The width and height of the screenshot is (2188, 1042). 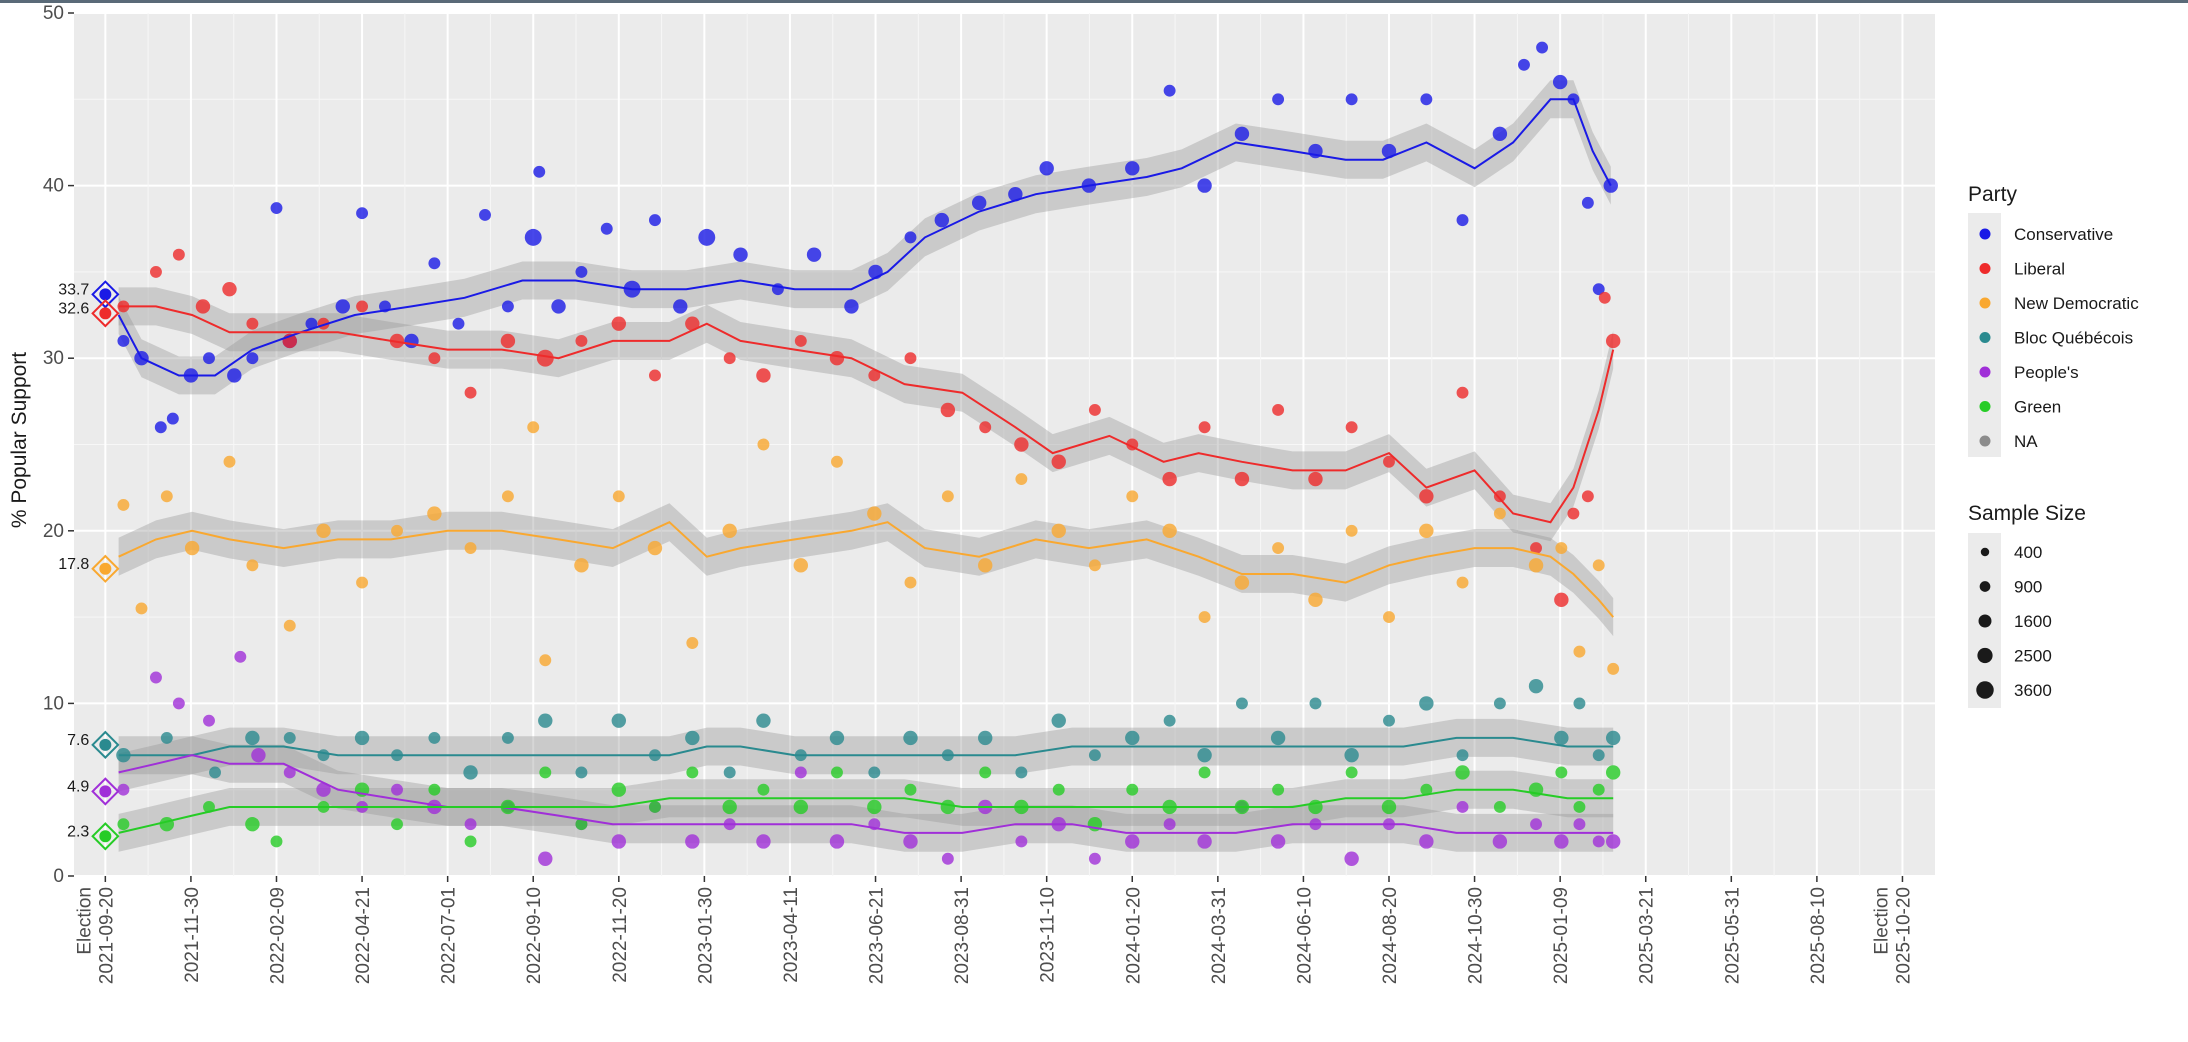 What do you see at coordinates (791, 935) in the screenshot?
I see `x-tick-label: 2023-04-11` at bounding box center [791, 935].